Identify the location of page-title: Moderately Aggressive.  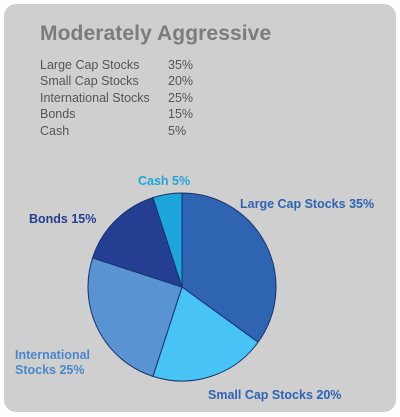
(156, 33).